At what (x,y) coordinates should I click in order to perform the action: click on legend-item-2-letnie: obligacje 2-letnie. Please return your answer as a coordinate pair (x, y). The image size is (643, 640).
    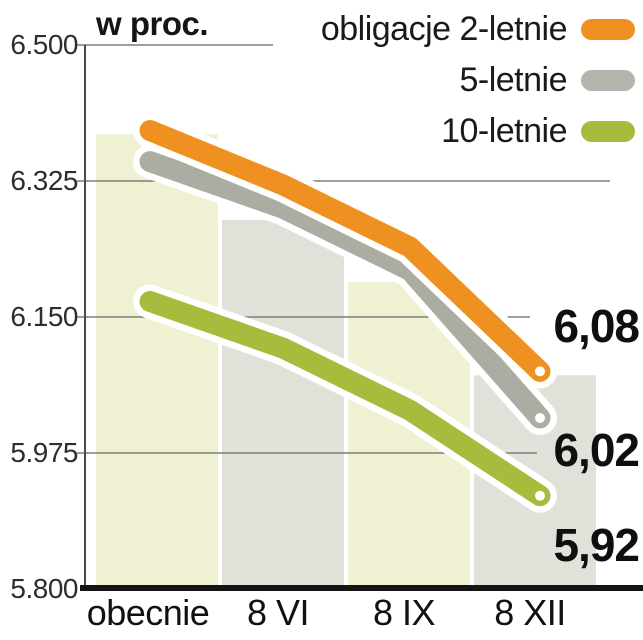
    Looking at the image, I should click on (478, 29).